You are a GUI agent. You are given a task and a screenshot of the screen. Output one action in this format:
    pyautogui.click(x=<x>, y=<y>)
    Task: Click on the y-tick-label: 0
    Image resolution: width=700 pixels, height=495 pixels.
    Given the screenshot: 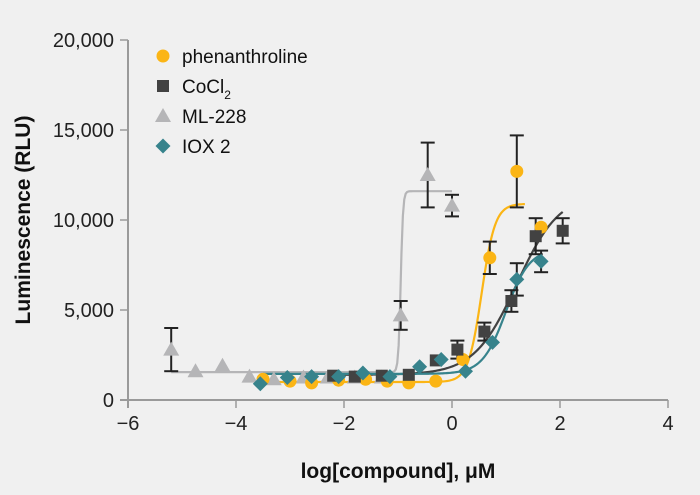 What is the action you would take?
    pyautogui.click(x=108, y=401)
    